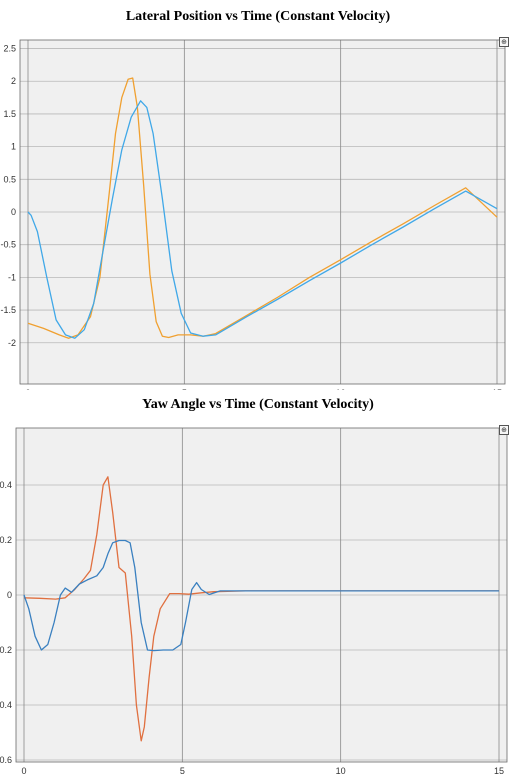  Describe the element at coordinates (9, 49) in the screenshot. I see `y-tick-label: 2.5` at that location.